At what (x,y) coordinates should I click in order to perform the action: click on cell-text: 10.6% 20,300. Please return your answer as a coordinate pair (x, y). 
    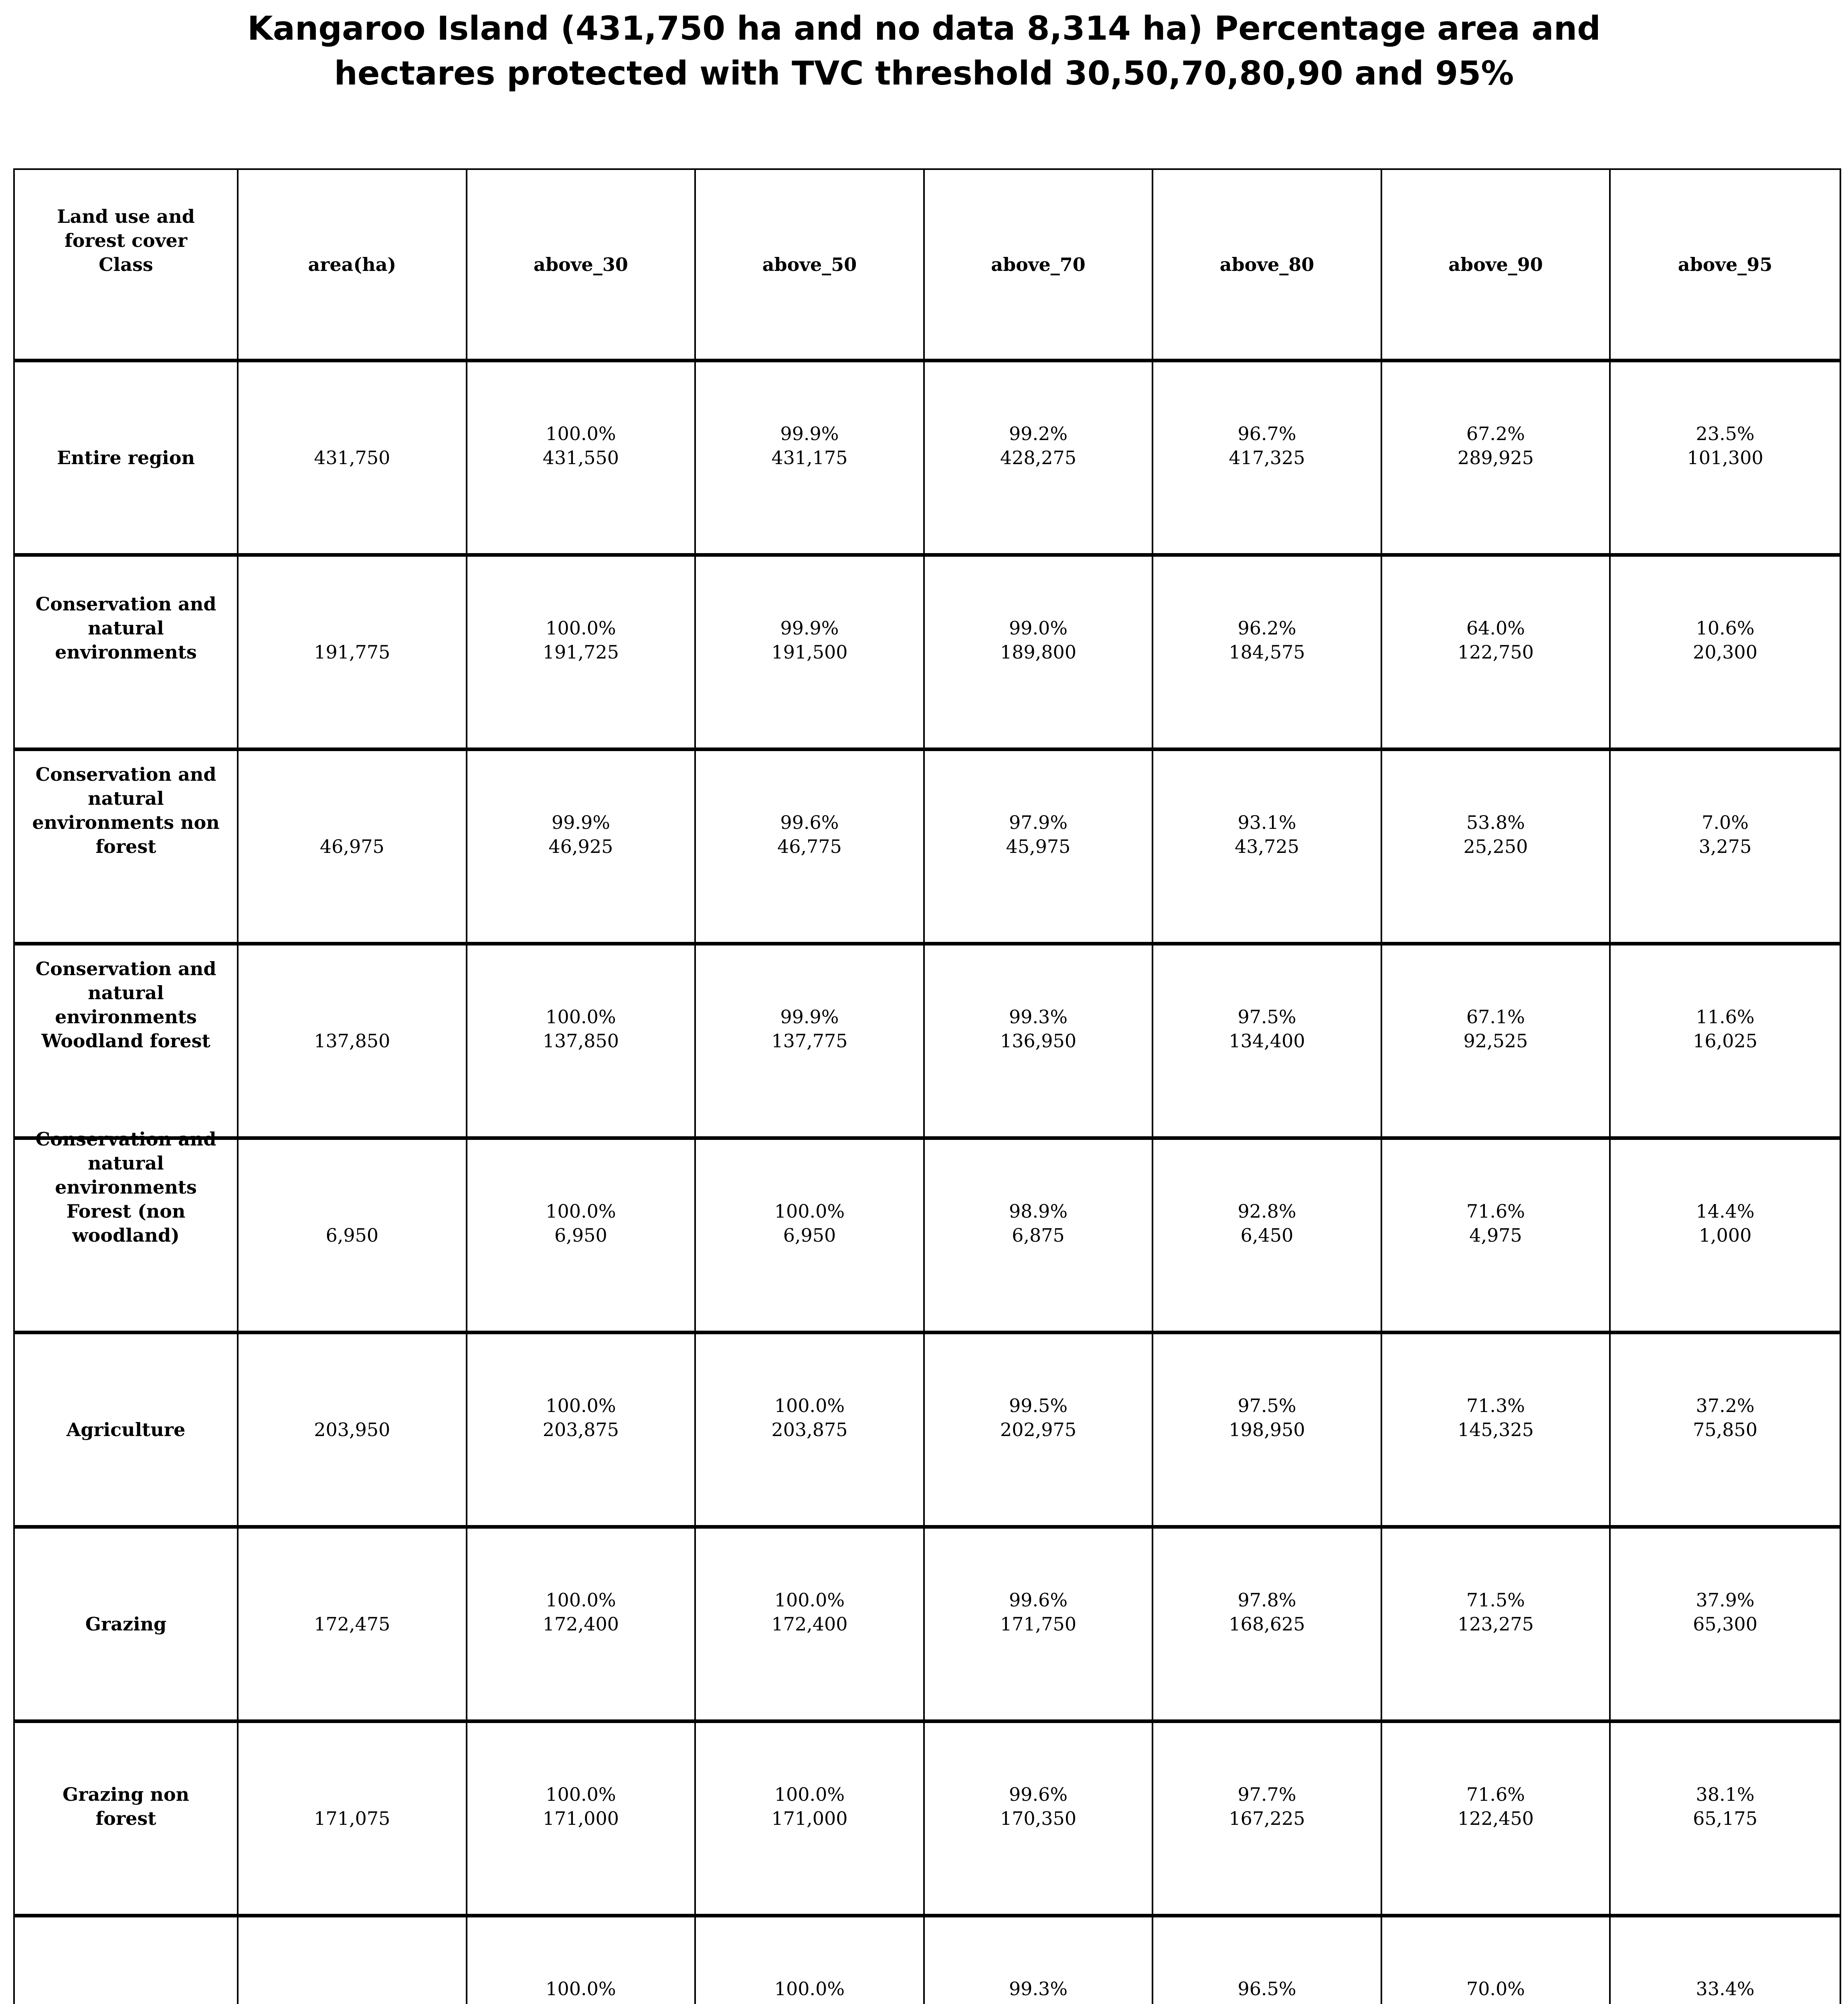
    Looking at the image, I should click on (1725, 640).